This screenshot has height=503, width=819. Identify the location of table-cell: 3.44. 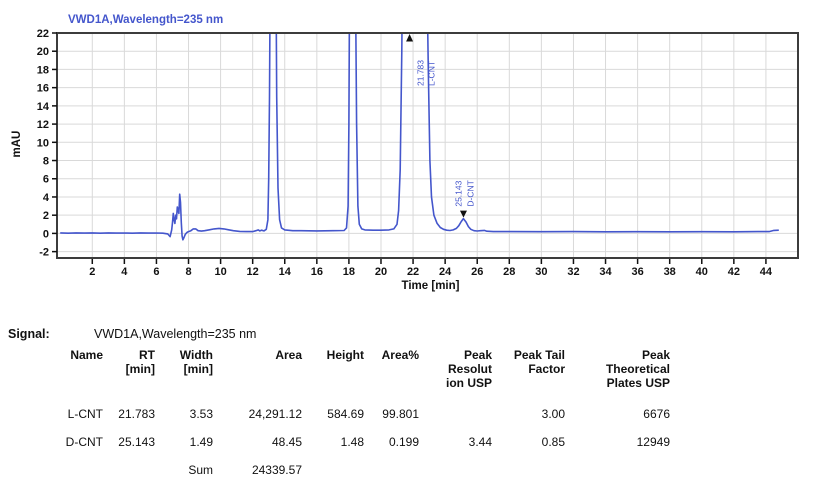
(480, 442).